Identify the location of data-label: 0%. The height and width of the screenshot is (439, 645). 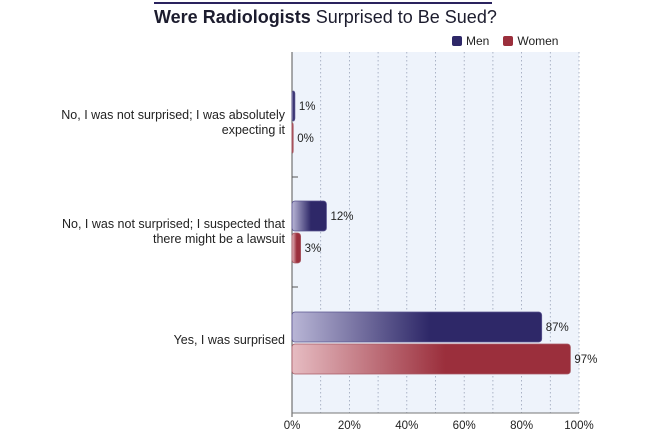
(305, 139).